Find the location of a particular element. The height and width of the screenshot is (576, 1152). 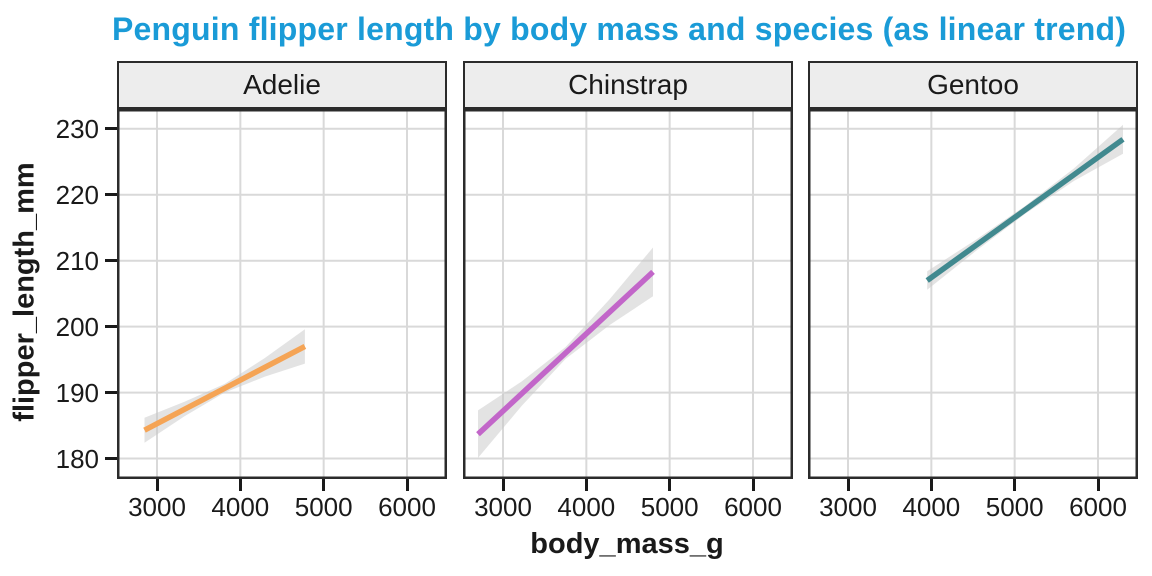

facet-strip-label: Adelie is located at coordinates (282, 84).